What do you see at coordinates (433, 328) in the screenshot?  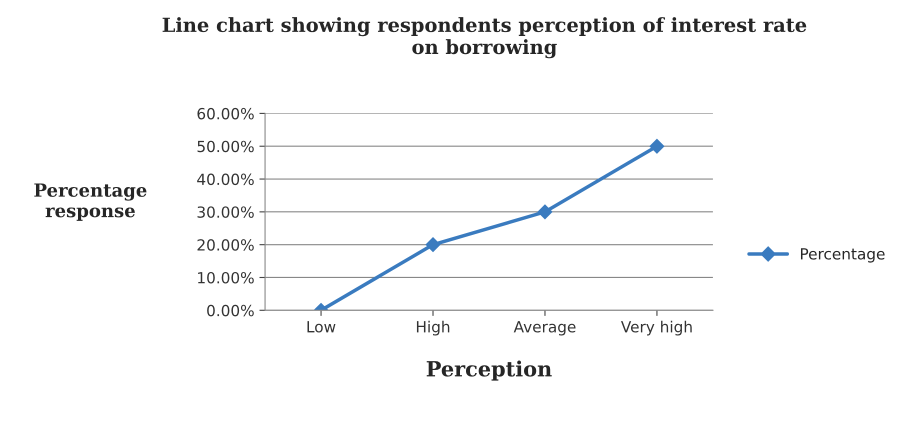 I see `x-tick-label: High` at bounding box center [433, 328].